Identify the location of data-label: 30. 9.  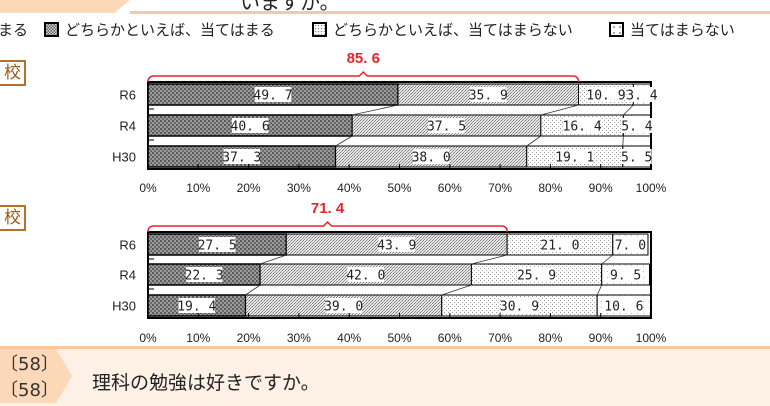
(519, 307).